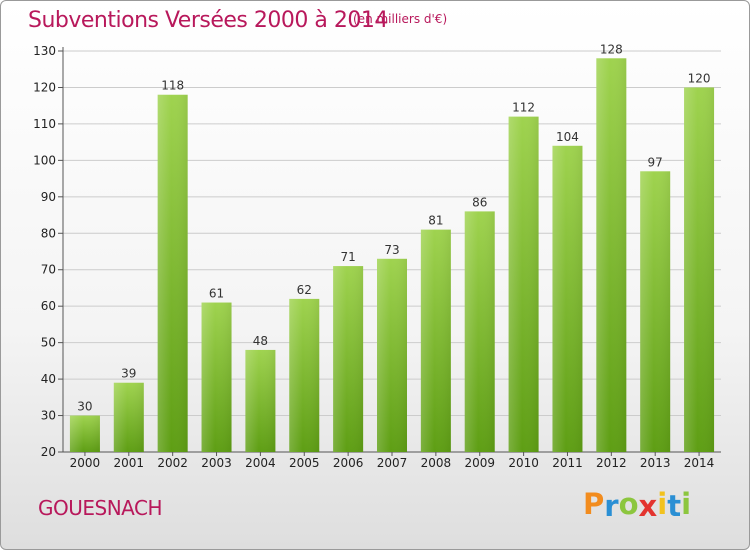 Image resolution: width=750 pixels, height=550 pixels. I want to click on x-tick-label: 2008, so click(436, 463).